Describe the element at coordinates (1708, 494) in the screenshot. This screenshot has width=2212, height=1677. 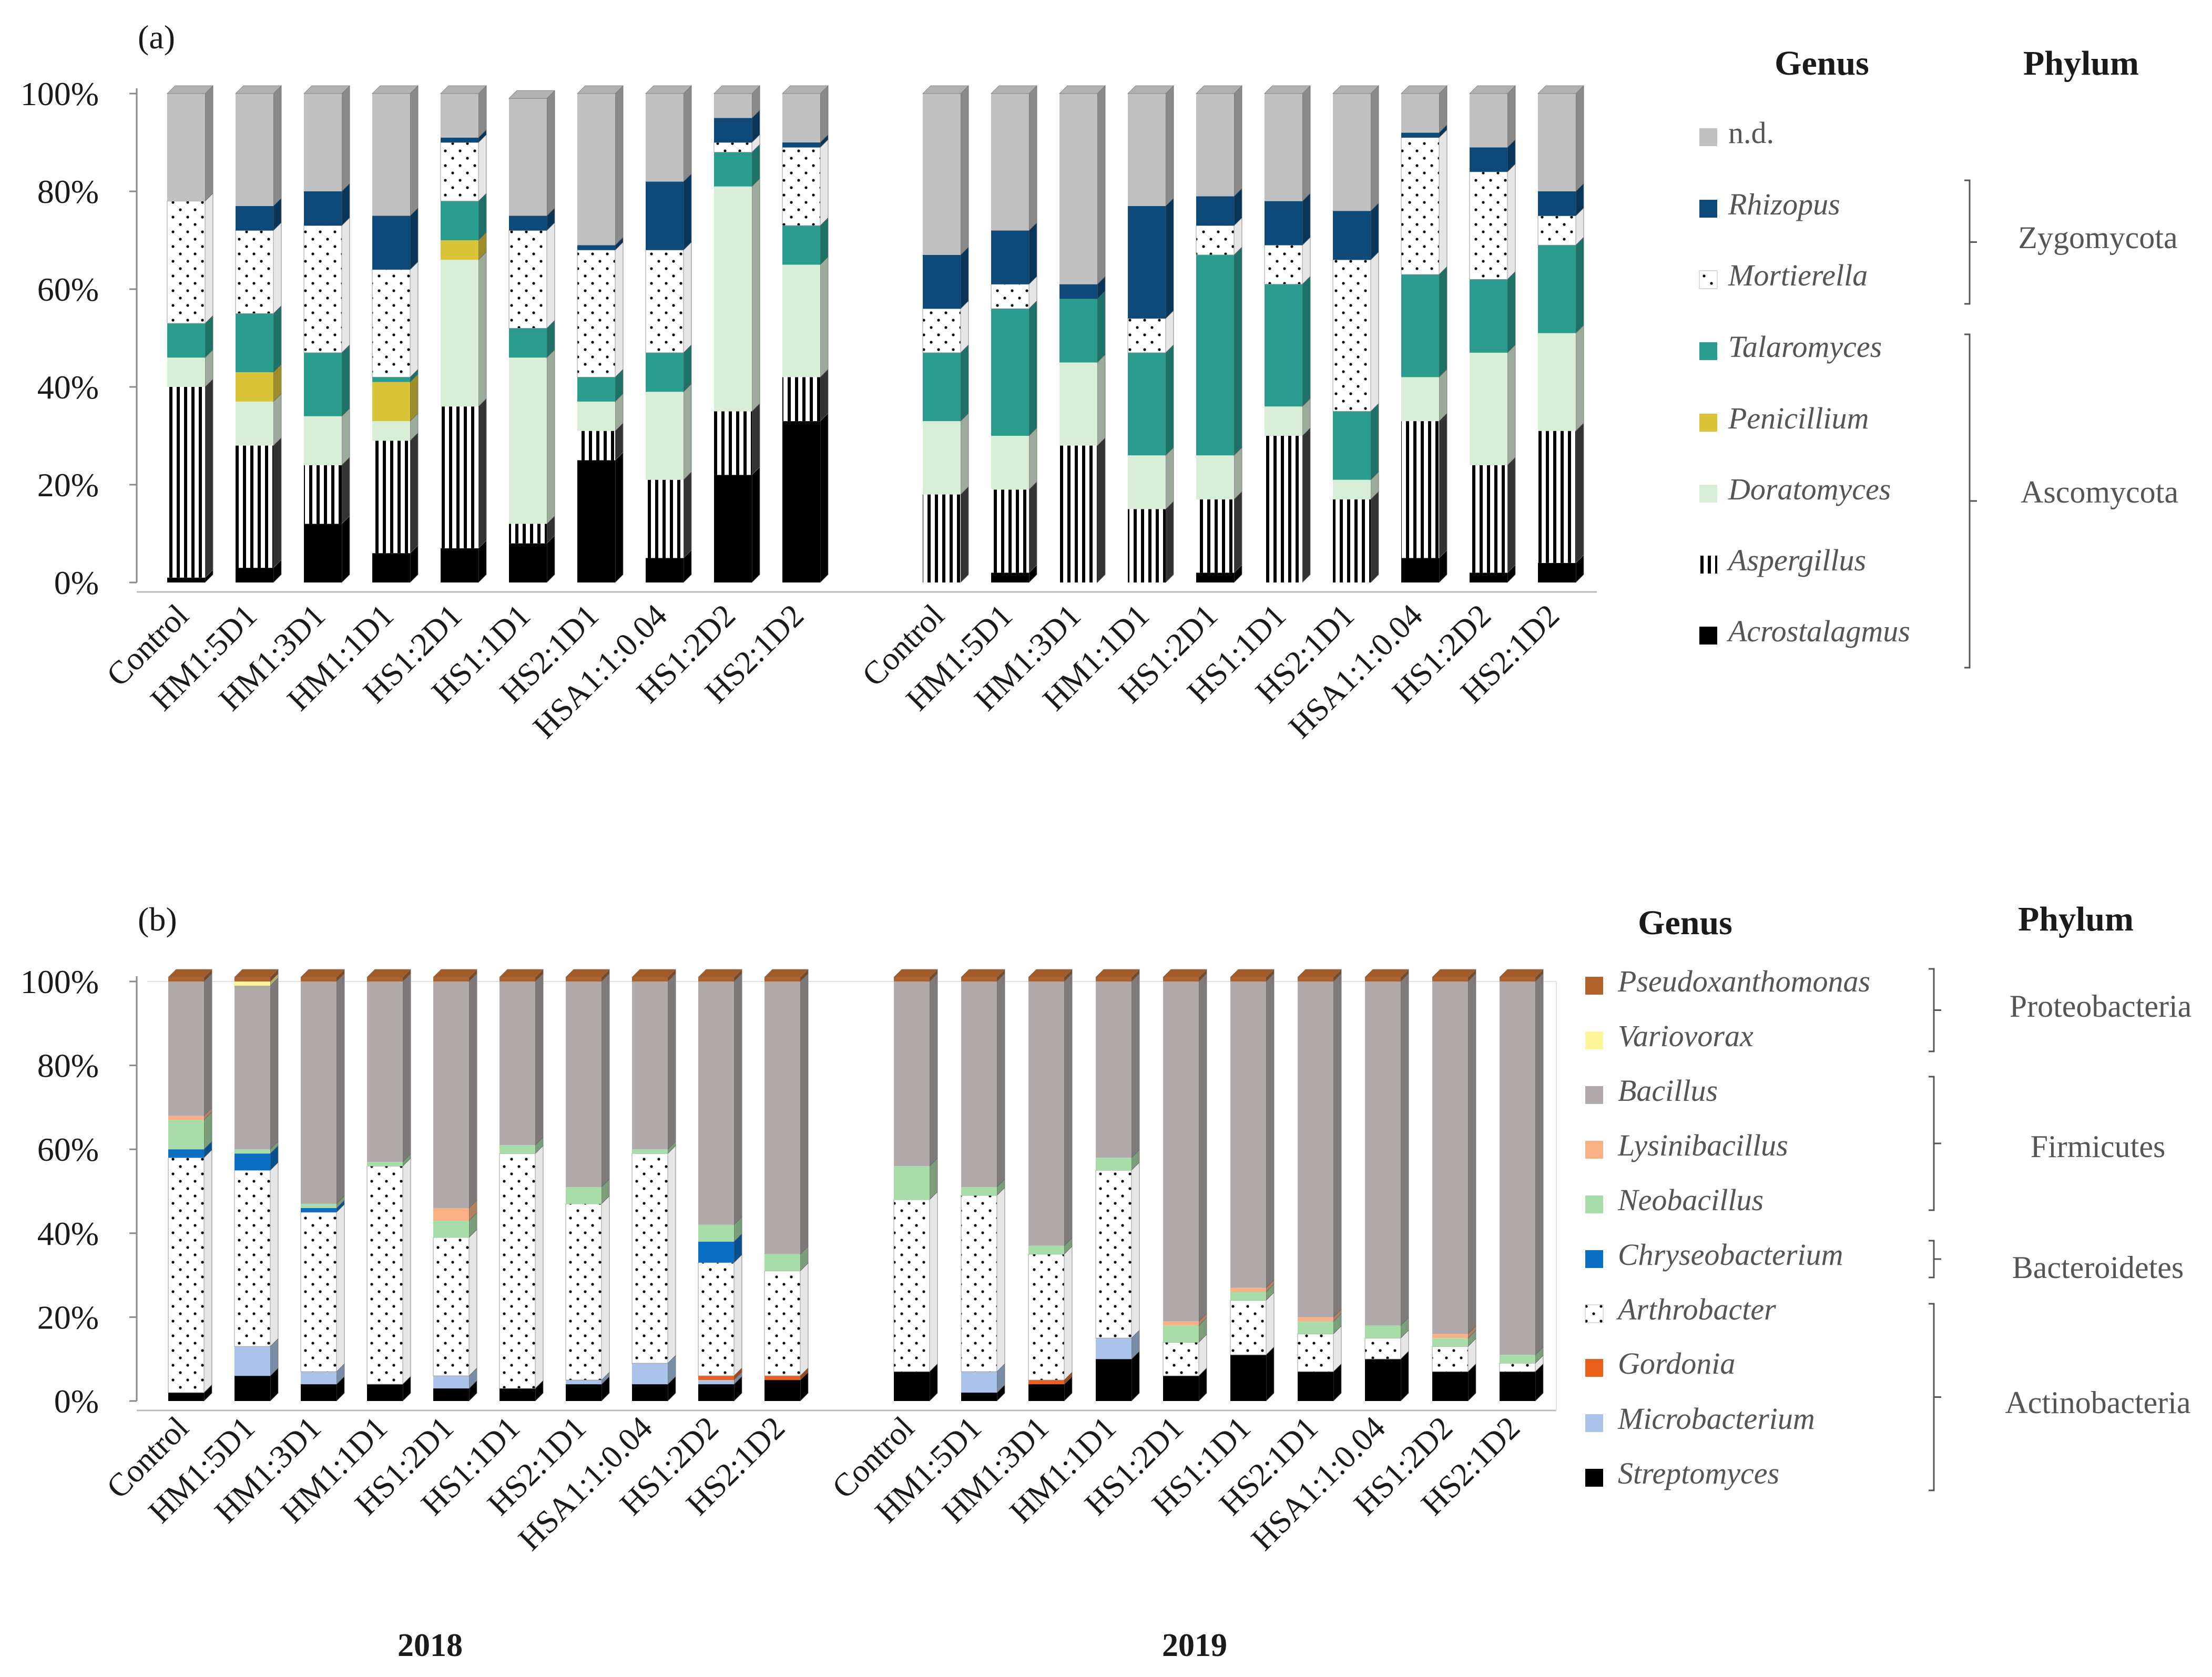
I see `legend-swatch-doratomyces` at that location.